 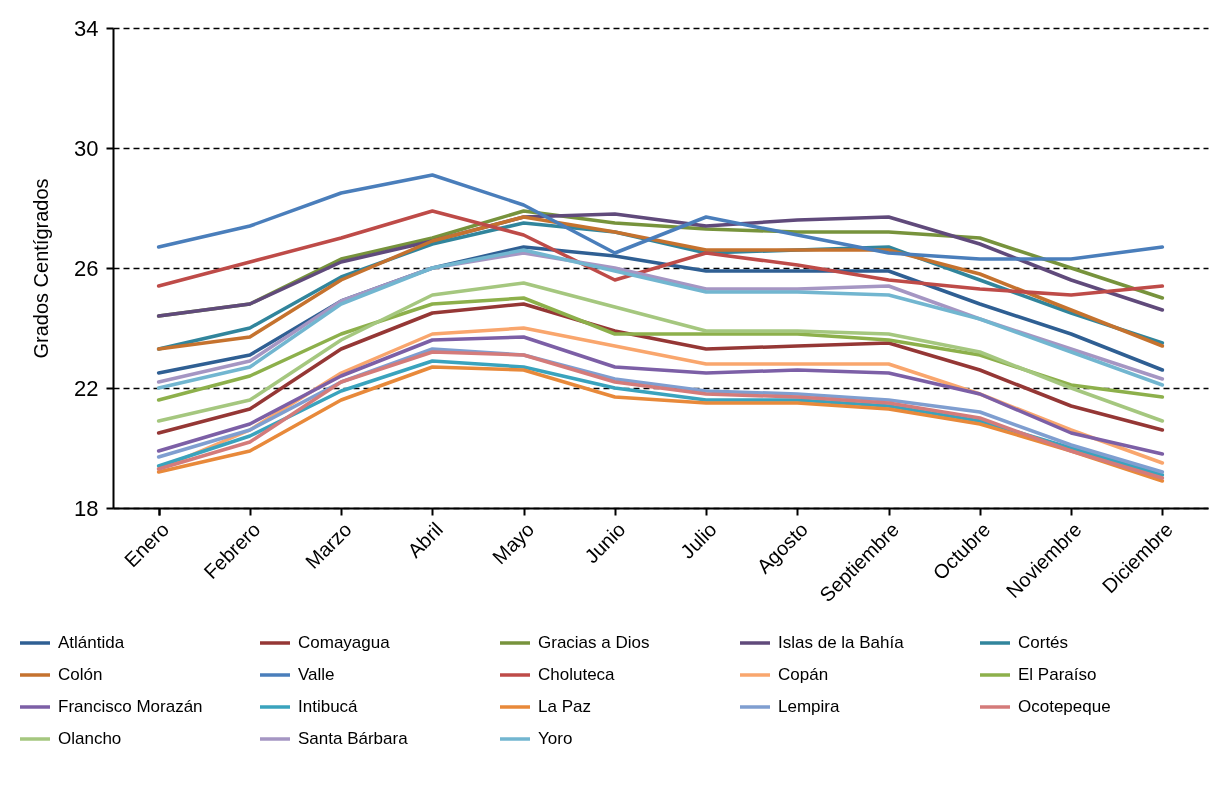 What do you see at coordinates (91, 642) in the screenshot?
I see `legend-label: Atlántida` at bounding box center [91, 642].